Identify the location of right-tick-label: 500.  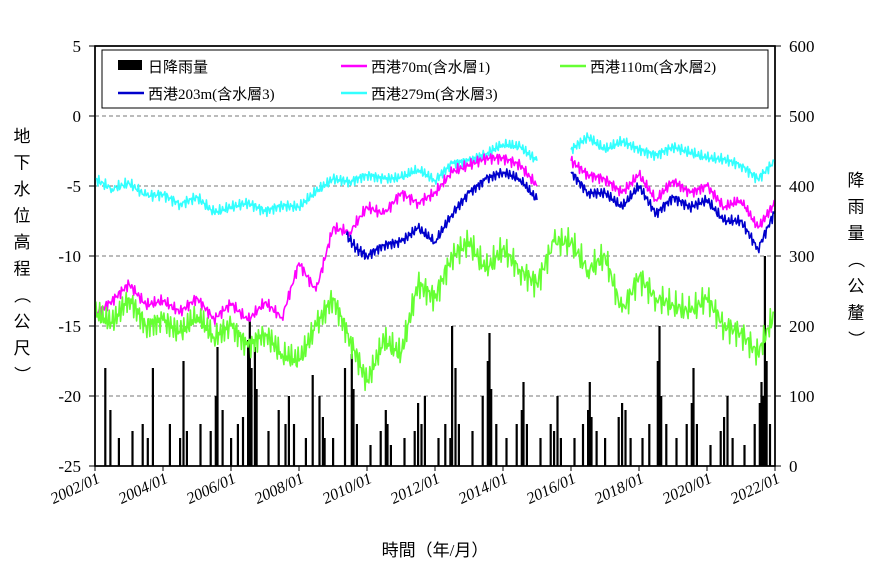
(802, 116).